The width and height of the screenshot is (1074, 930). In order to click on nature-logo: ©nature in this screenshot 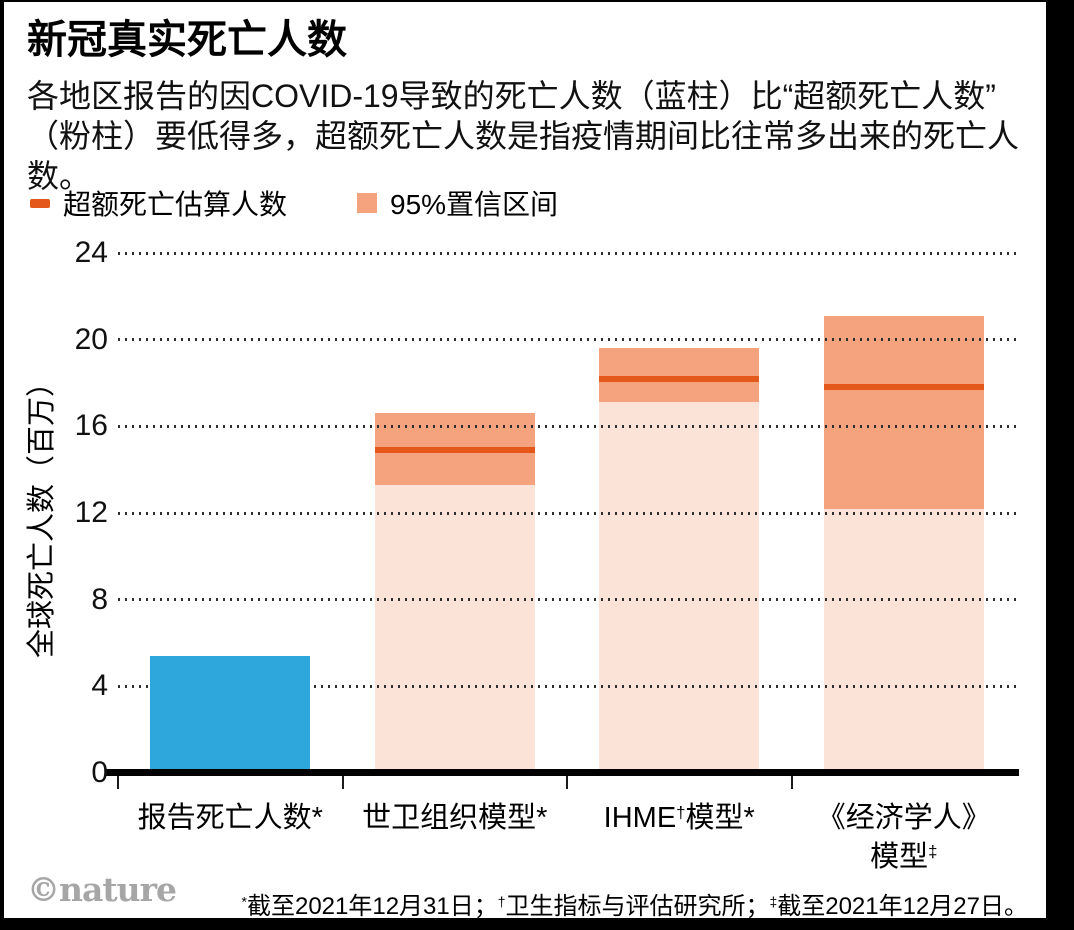, I will do `click(102, 889)`.